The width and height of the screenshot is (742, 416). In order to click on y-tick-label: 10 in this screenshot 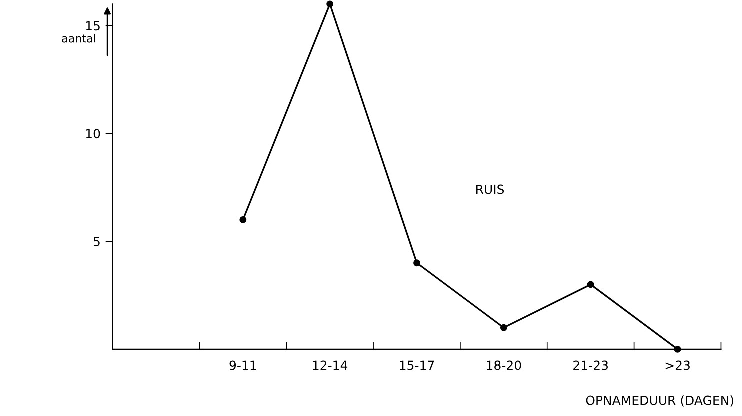, I will do `click(93, 134)`.